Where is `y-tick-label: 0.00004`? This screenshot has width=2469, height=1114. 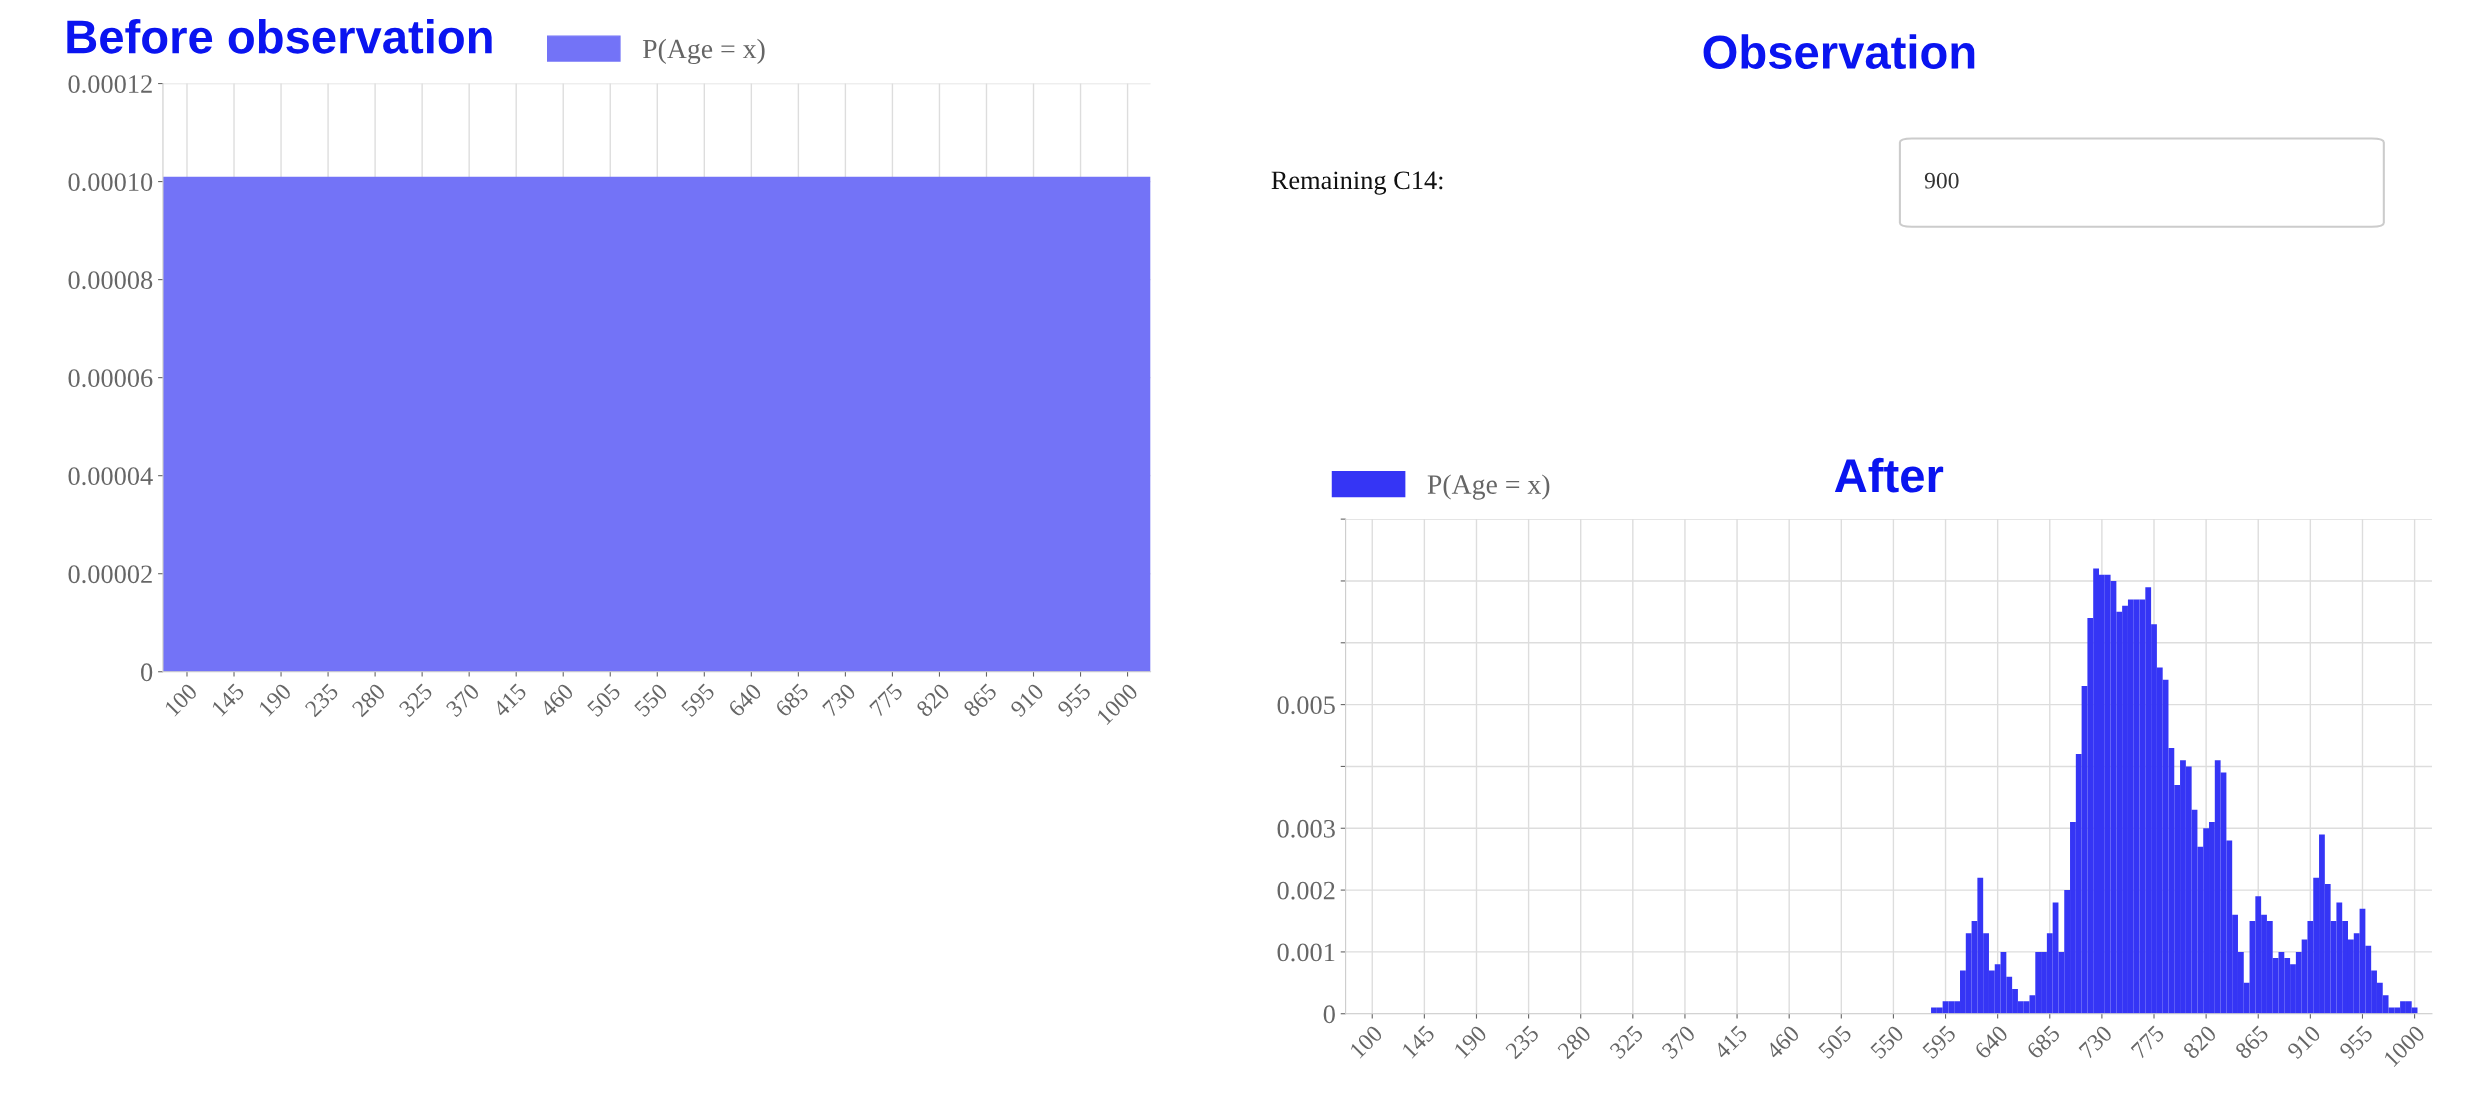 y-tick-label: 0.00004 is located at coordinates (110, 476).